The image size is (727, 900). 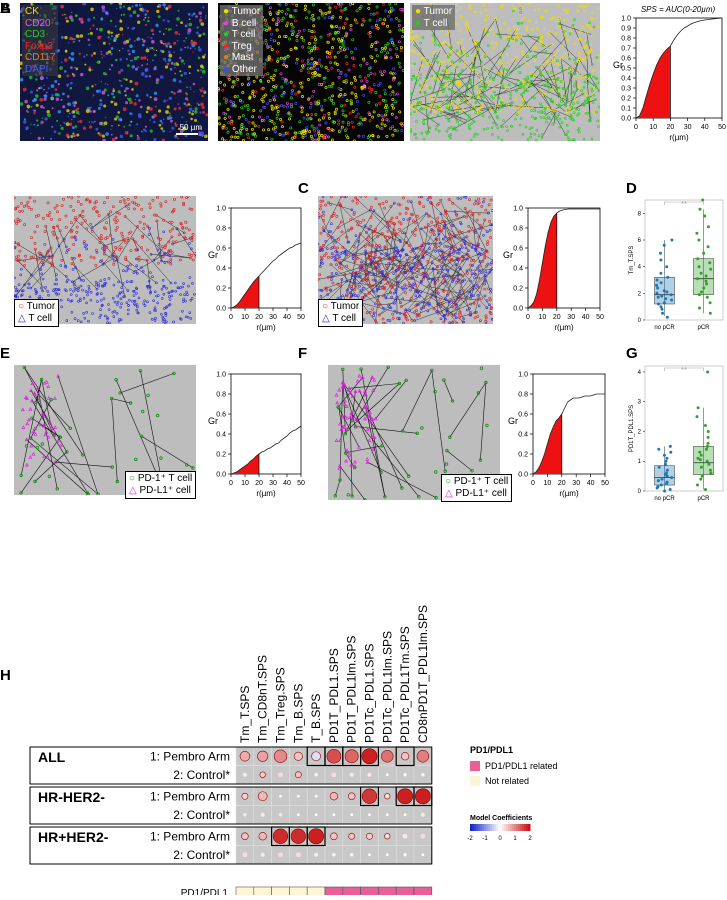 I want to click on channel-legend-label: CK, so click(x=32, y=11).